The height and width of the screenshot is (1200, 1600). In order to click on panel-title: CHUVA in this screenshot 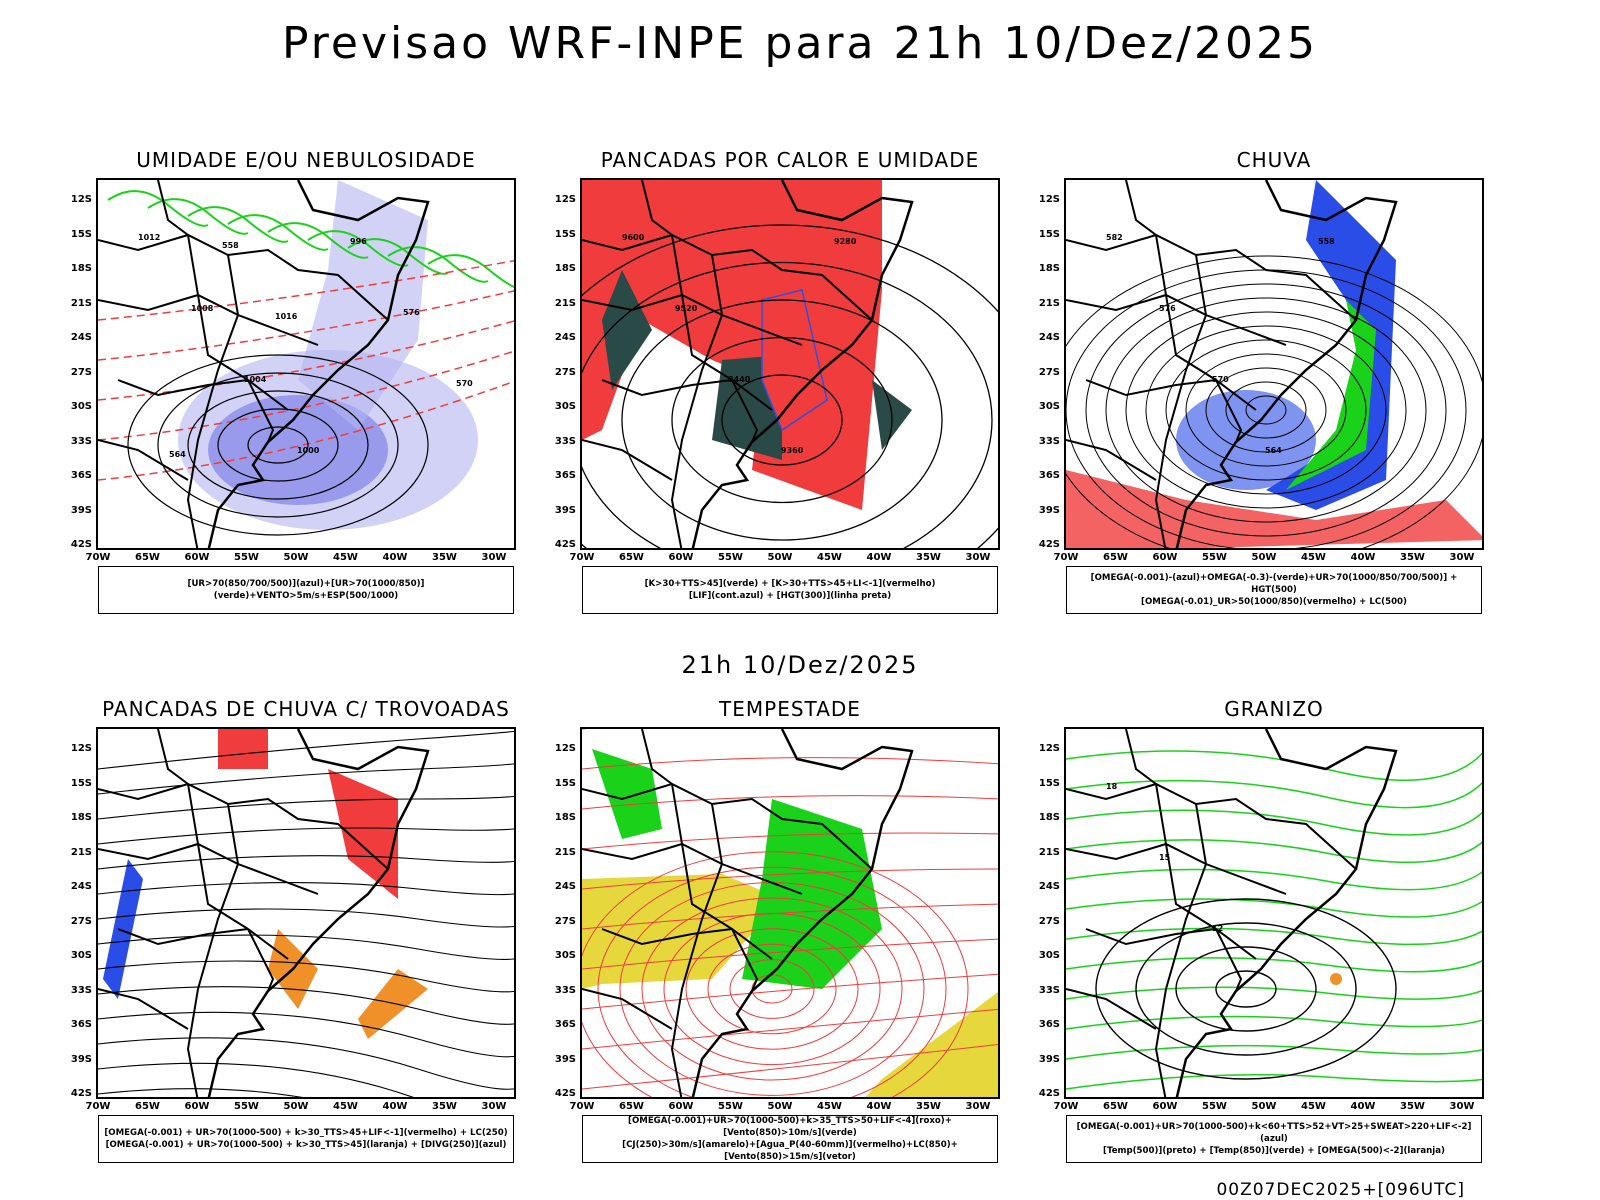, I will do `click(1274, 160)`.